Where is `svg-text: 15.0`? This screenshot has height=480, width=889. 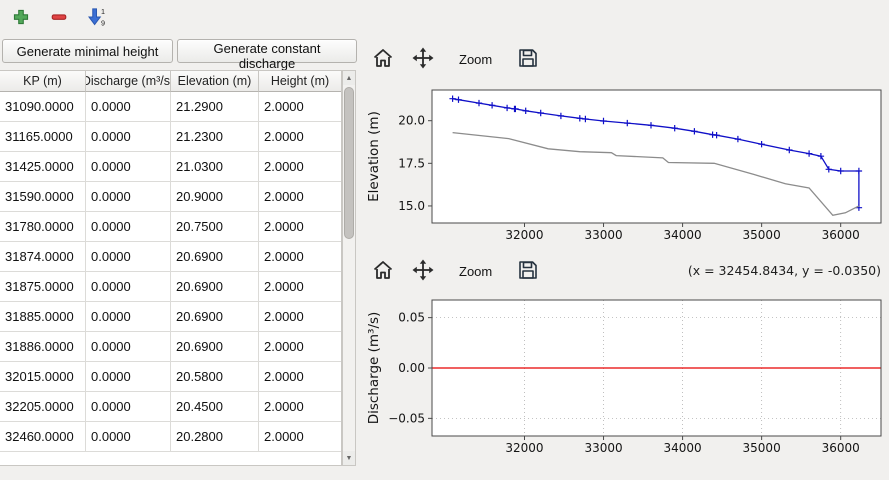 svg-text: 15.0 is located at coordinates (411, 206).